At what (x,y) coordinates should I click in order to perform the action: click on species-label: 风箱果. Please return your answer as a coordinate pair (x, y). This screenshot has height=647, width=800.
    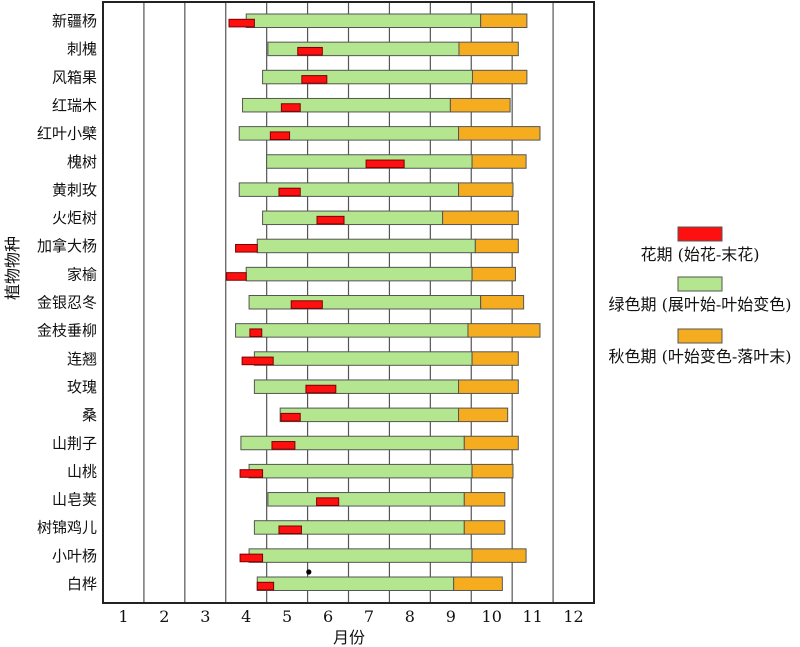
    Looking at the image, I should click on (74, 77).